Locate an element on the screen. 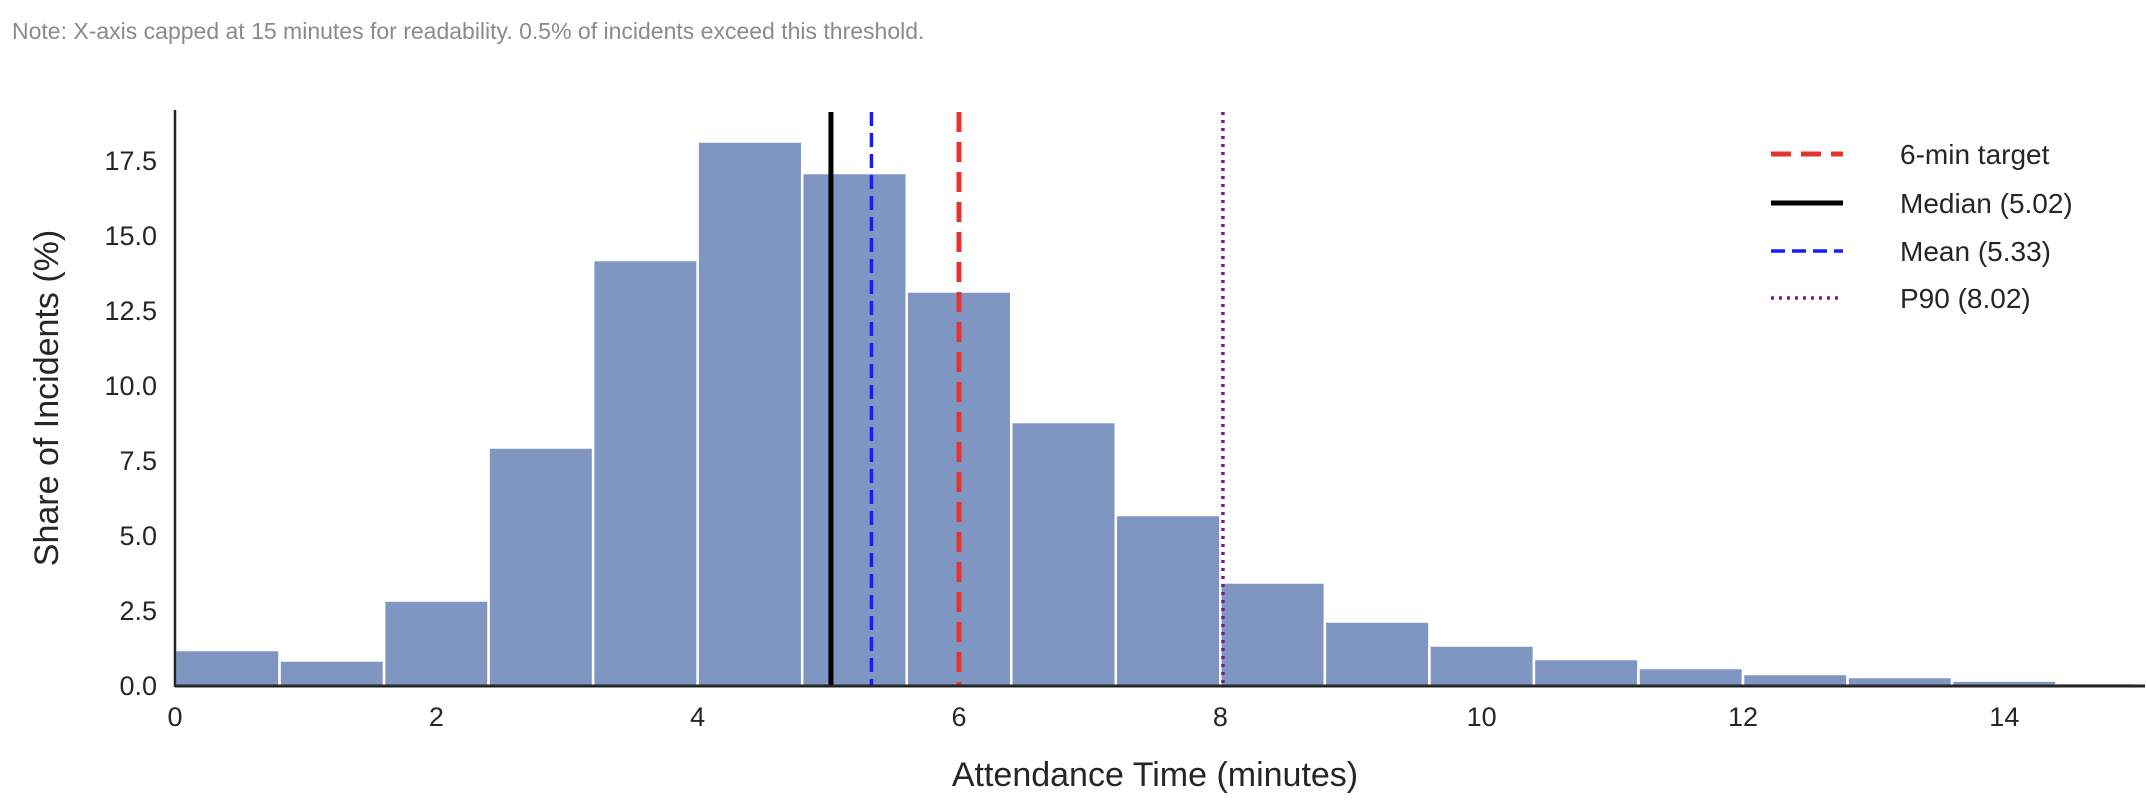 The image size is (2146, 804). x-tick-label: 12 is located at coordinates (1743, 717).